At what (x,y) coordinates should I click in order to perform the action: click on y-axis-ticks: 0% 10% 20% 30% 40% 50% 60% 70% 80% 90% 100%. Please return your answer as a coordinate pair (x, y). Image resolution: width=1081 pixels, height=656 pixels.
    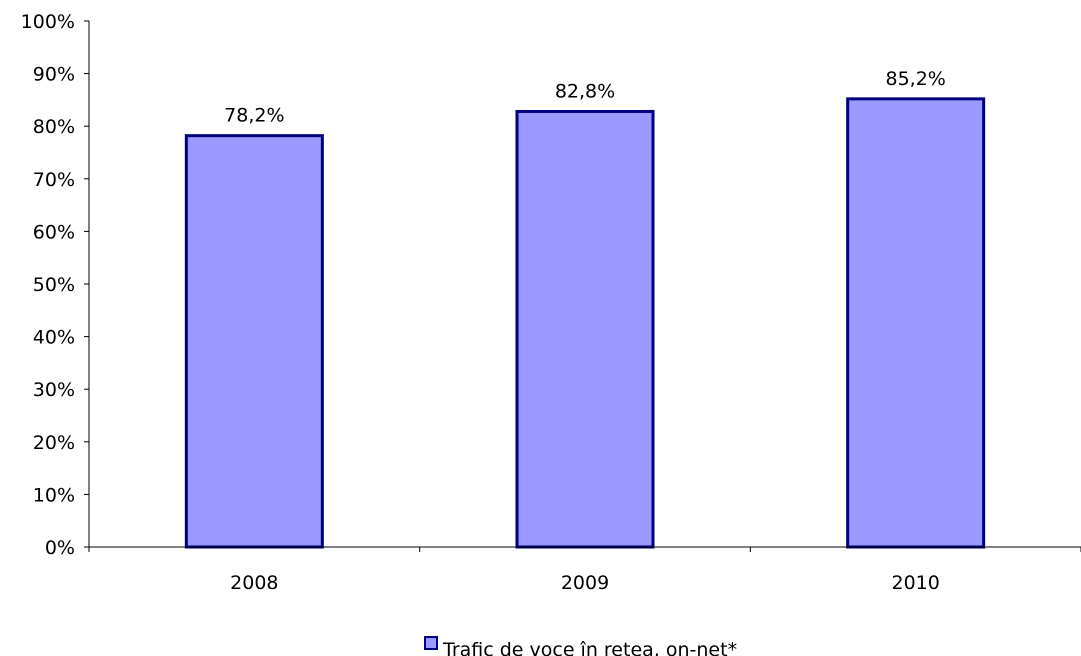
    Looking at the image, I should click on (55, 285).